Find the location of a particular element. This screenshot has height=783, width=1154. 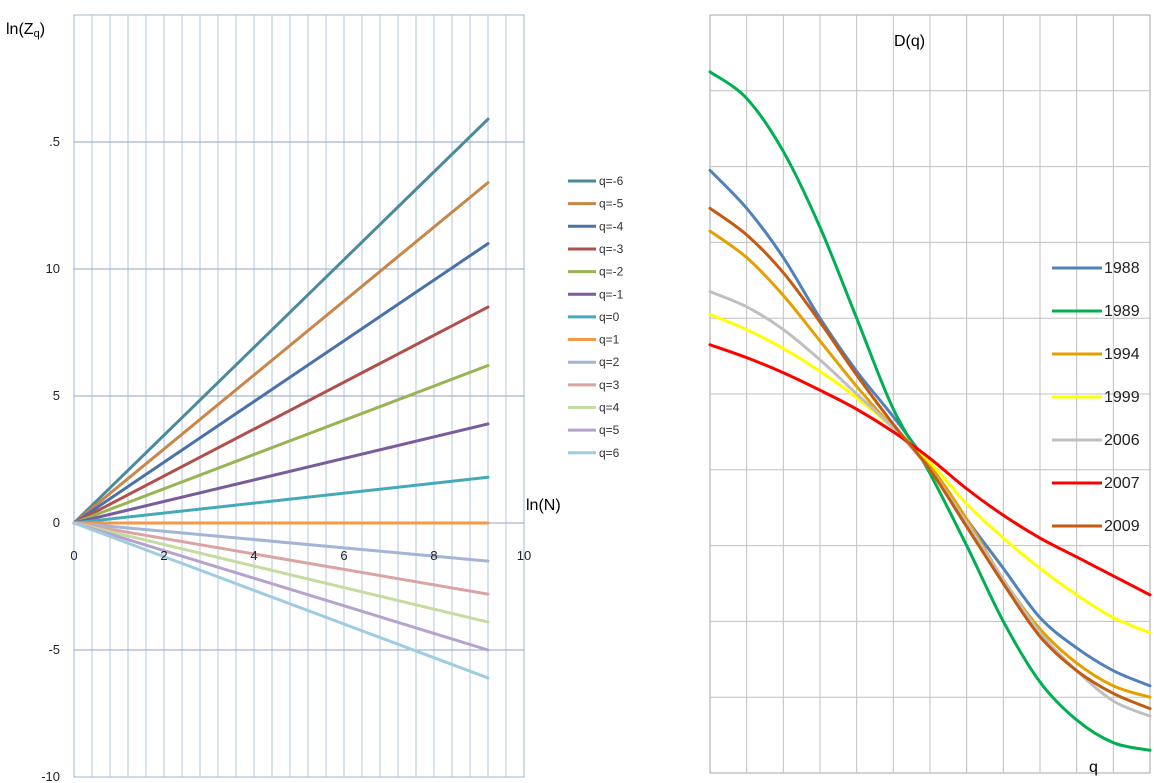

left-x-tick-label: 6 is located at coordinates (343, 555).